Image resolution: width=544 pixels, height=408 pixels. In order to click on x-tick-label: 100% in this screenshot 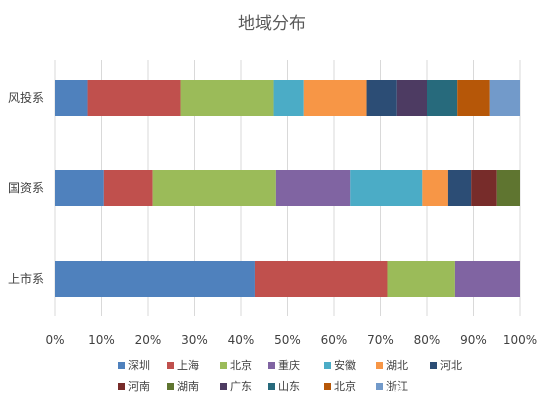, I will do `click(520, 340)`.